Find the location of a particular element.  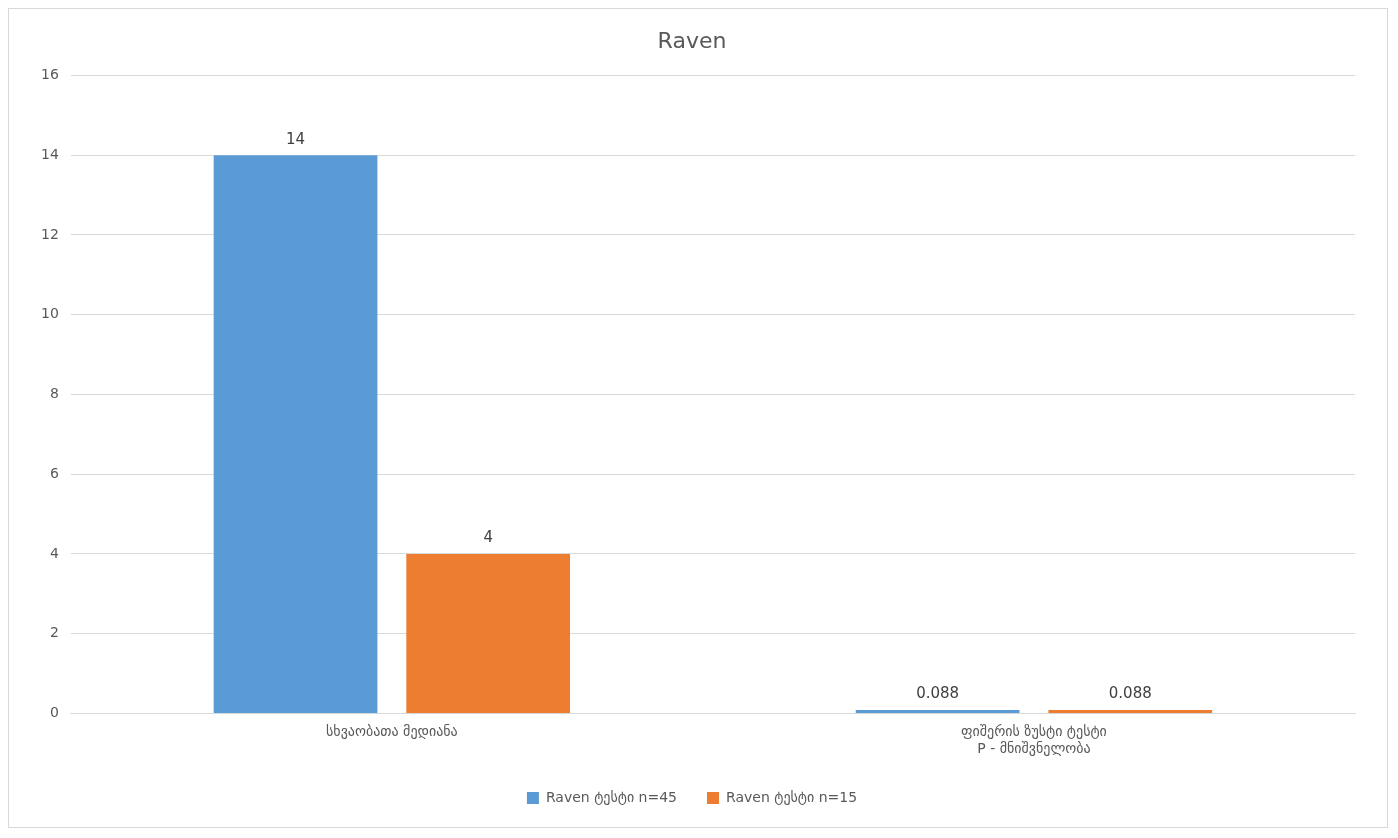

legend-label: Raven ტესტი n=45 is located at coordinates (611, 796).